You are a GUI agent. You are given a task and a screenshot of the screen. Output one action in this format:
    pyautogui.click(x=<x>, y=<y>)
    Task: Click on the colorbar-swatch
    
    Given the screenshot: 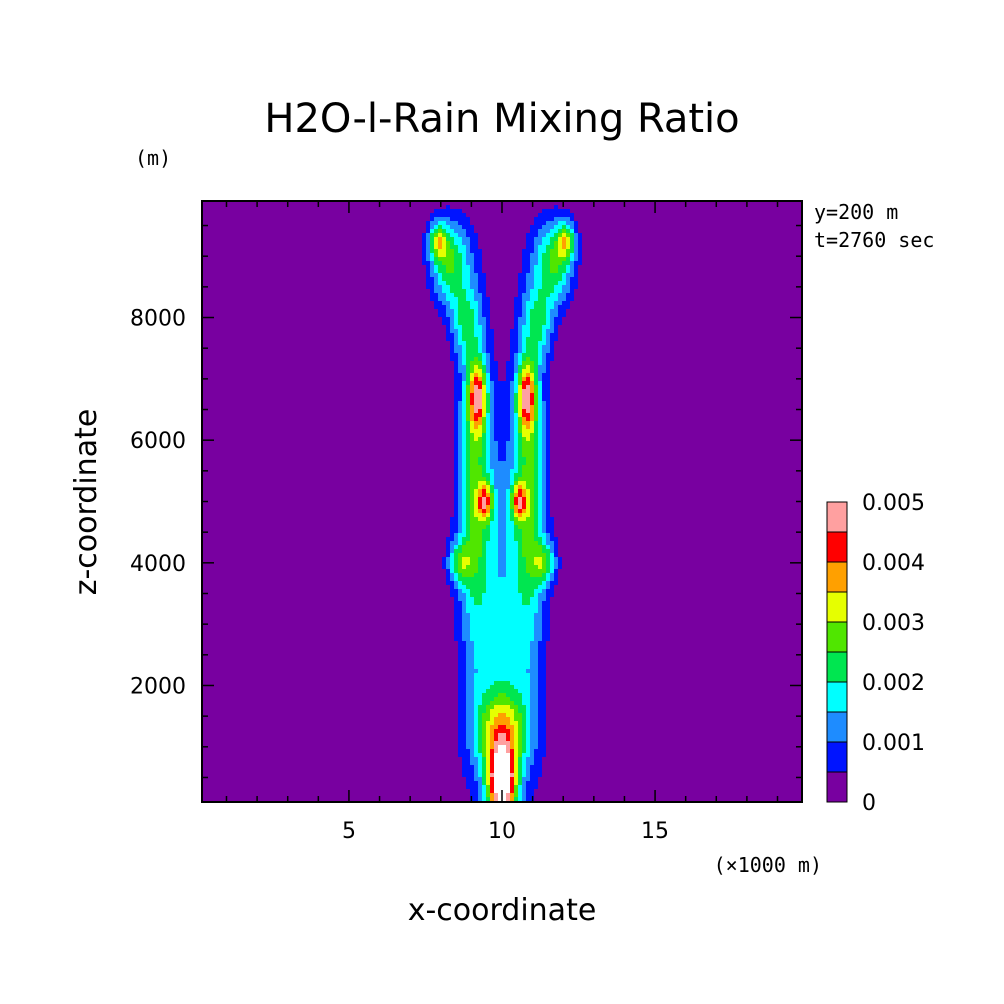 What is the action you would take?
    pyautogui.click(x=837, y=787)
    